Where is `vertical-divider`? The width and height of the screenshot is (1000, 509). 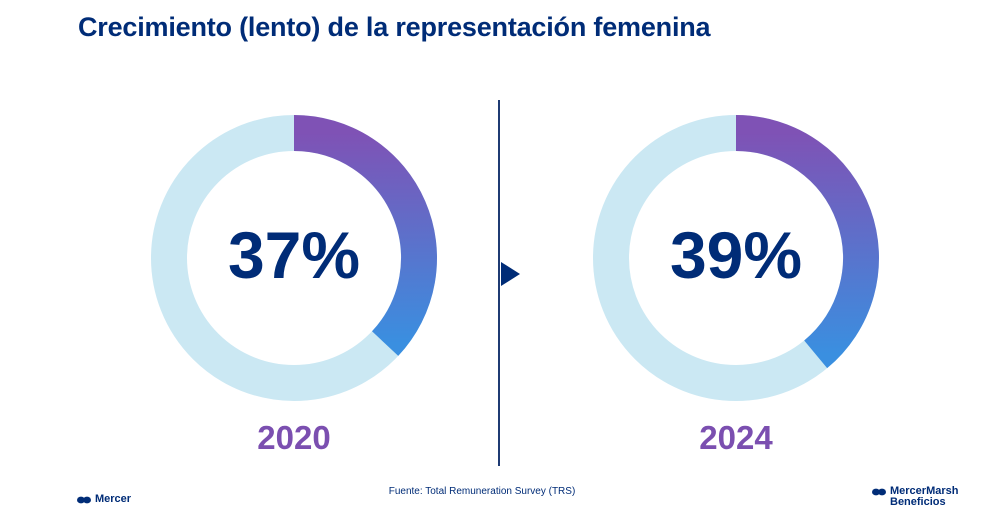
vertical-divider is located at coordinates (499, 283).